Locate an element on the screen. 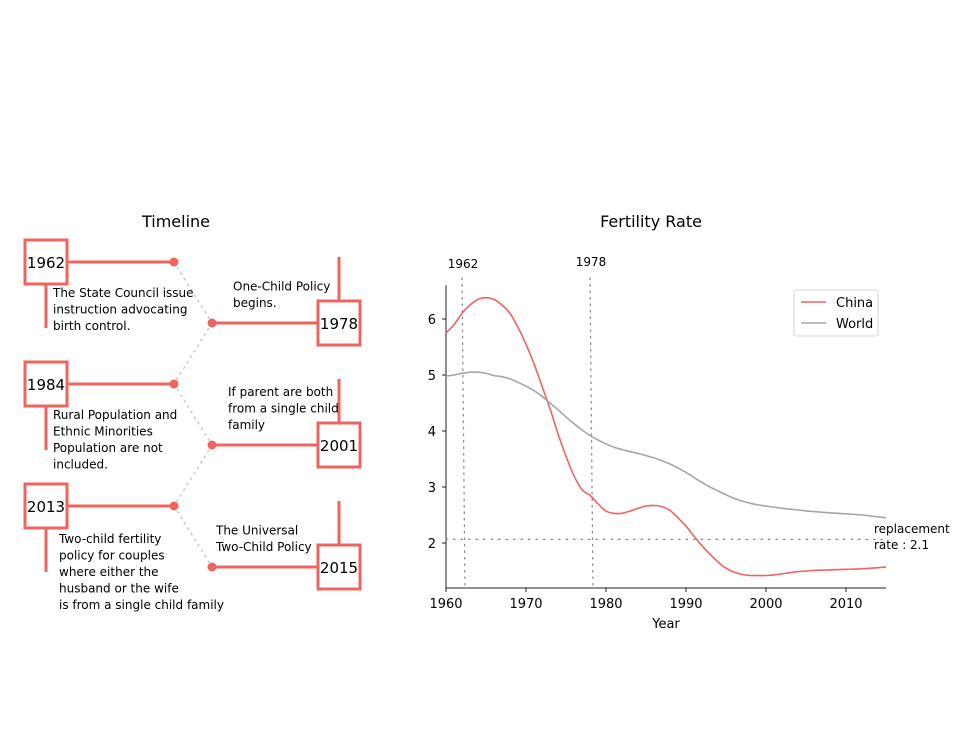 This screenshot has width=960, height=750. replacement-rate-label: replacement is located at coordinates (912, 529).